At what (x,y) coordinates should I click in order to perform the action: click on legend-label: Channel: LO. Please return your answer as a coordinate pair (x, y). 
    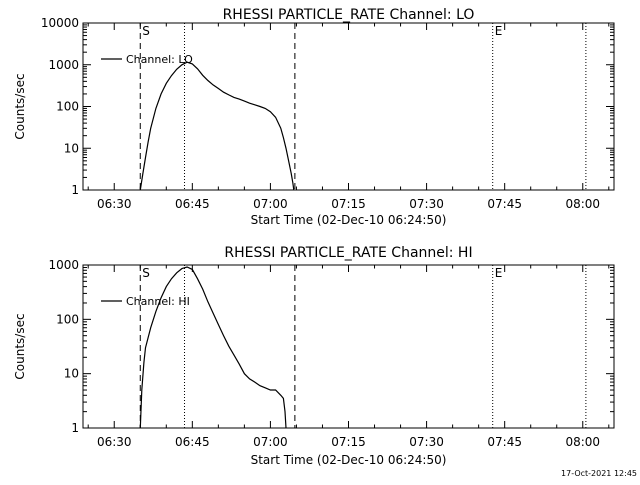
    Looking at the image, I should click on (159, 59).